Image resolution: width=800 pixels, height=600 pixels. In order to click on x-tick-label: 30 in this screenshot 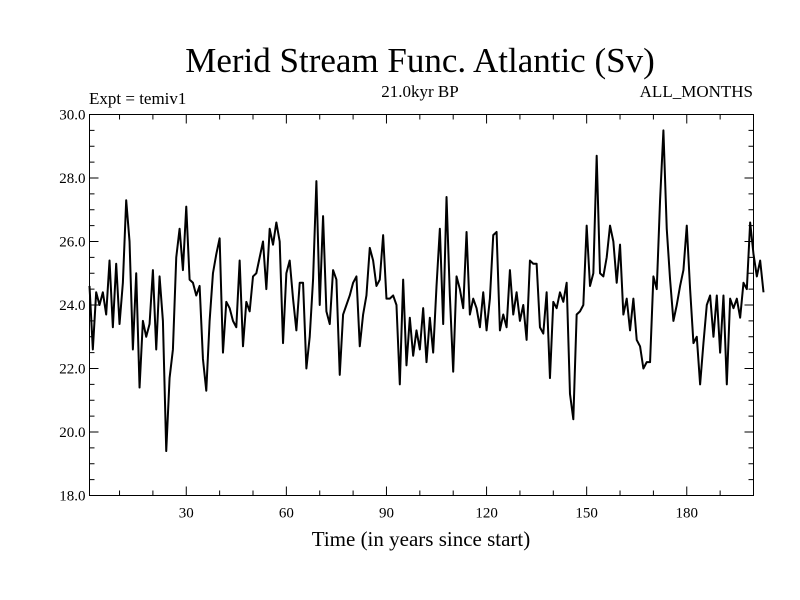, I will do `click(186, 514)`.